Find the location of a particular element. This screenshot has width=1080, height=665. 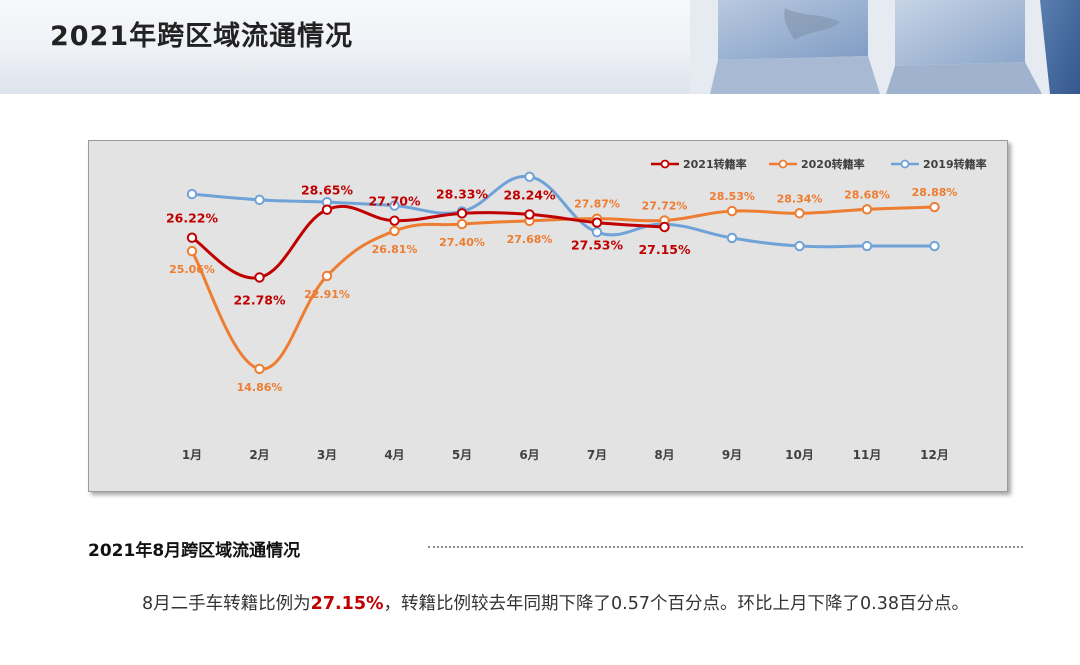

data-label: 28.53% is located at coordinates (732, 196).